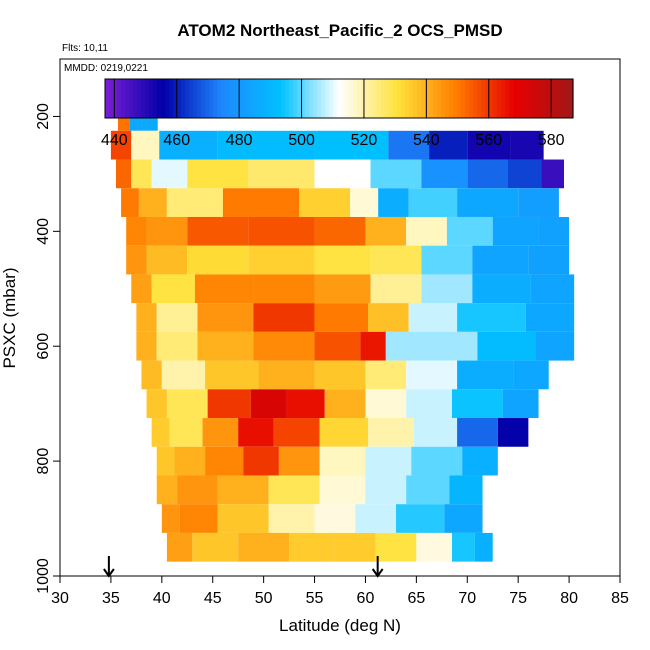  I want to click on colorbar-tick-label: 520, so click(364, 140).